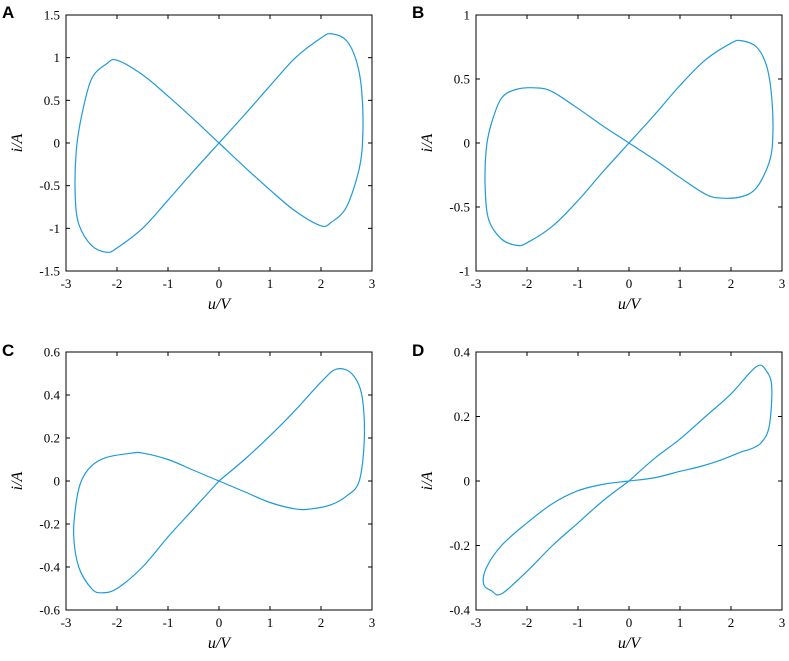 The height and width of the screenshot is (661, 789). Describe the element at coordinates (8, 350) in the screenshot. I see `panel-letter: C` at that location.